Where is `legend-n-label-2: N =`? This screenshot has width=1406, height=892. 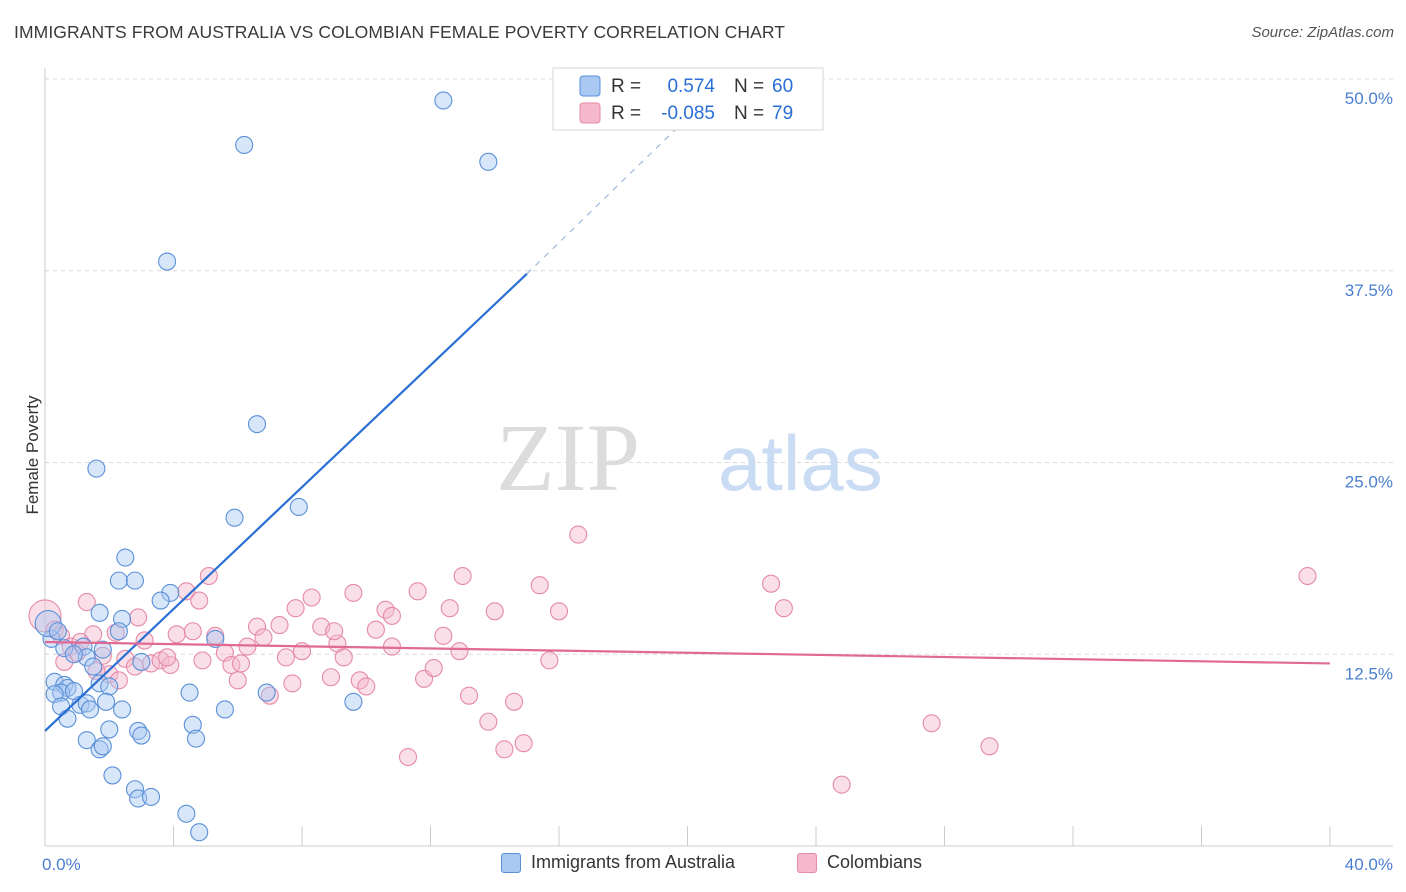
legend-n-label-2: N = is located at coordinates (749, 113).